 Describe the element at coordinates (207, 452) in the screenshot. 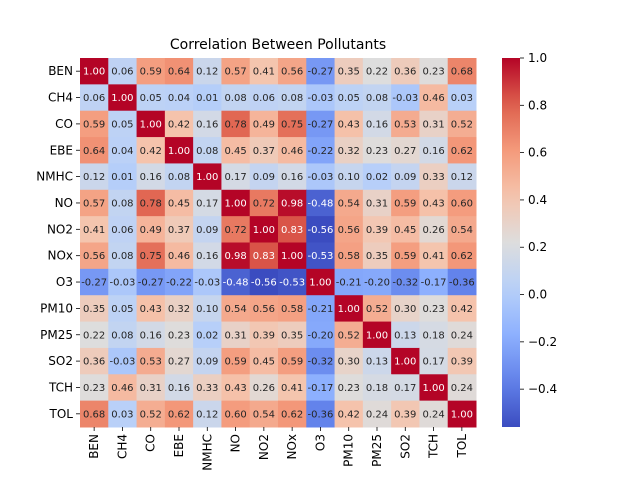

I see `x-tick-label: NMHC` at that location.